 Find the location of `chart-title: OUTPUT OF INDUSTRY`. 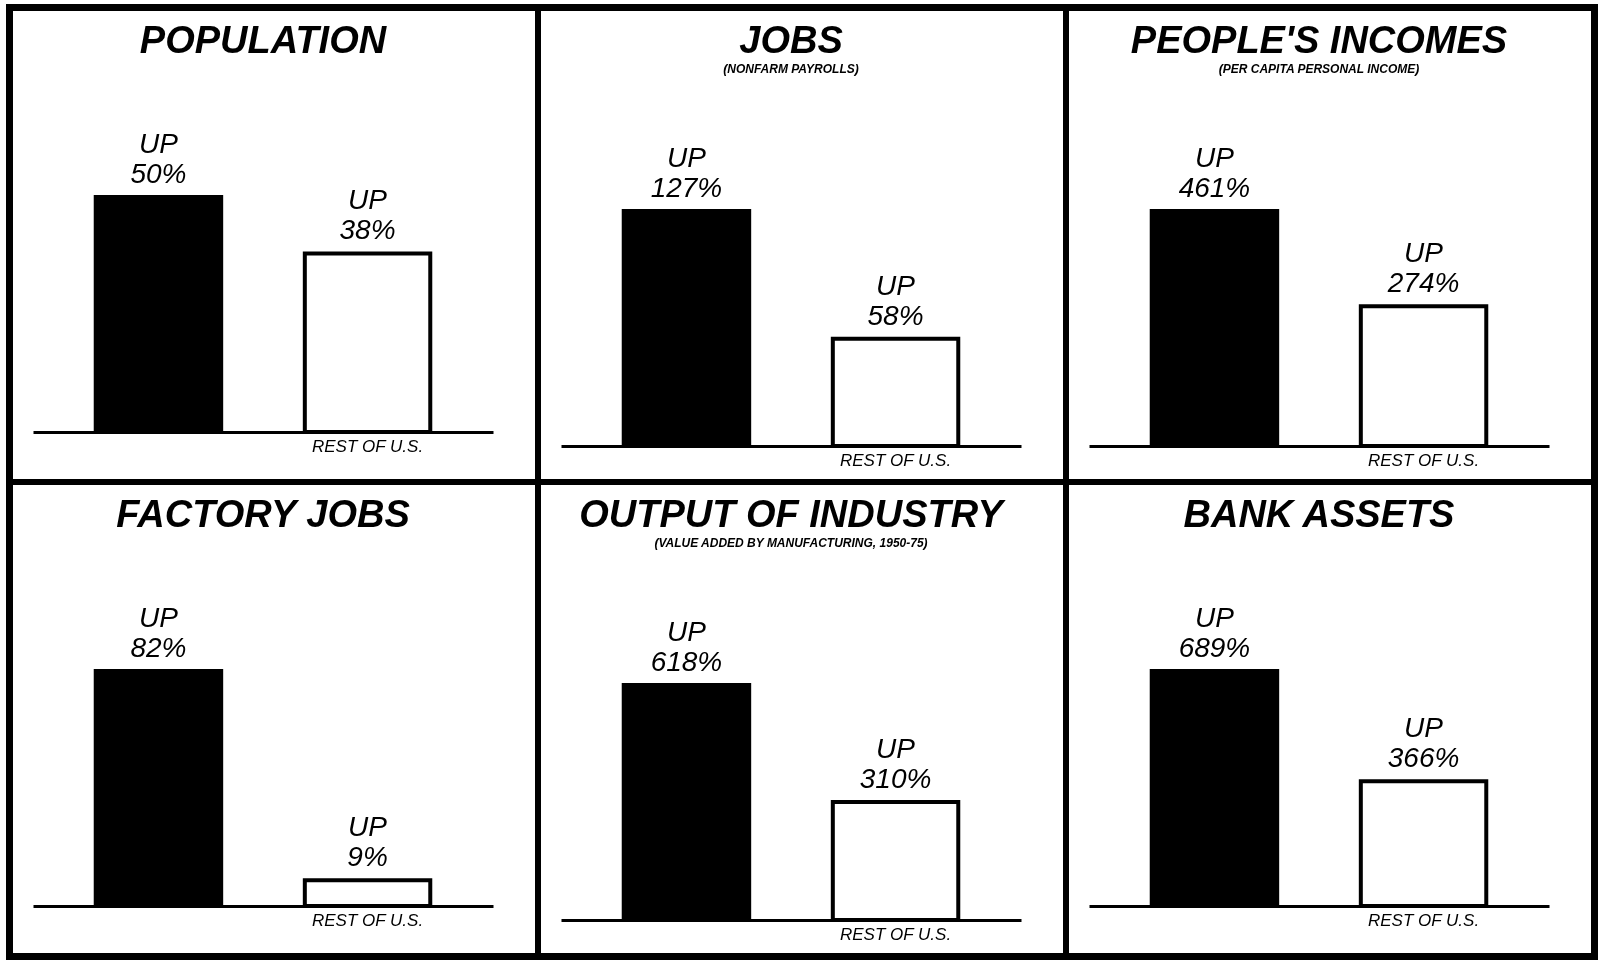

chart-title: OUTPUT OF INDUSTRY is located at coordinates (793, 514).